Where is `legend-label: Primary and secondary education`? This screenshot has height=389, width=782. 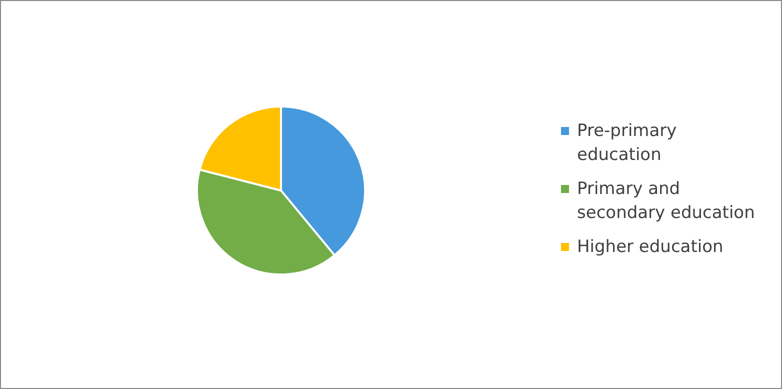 legend-label: Primary and secondary education is located at coordinates (666, 201).